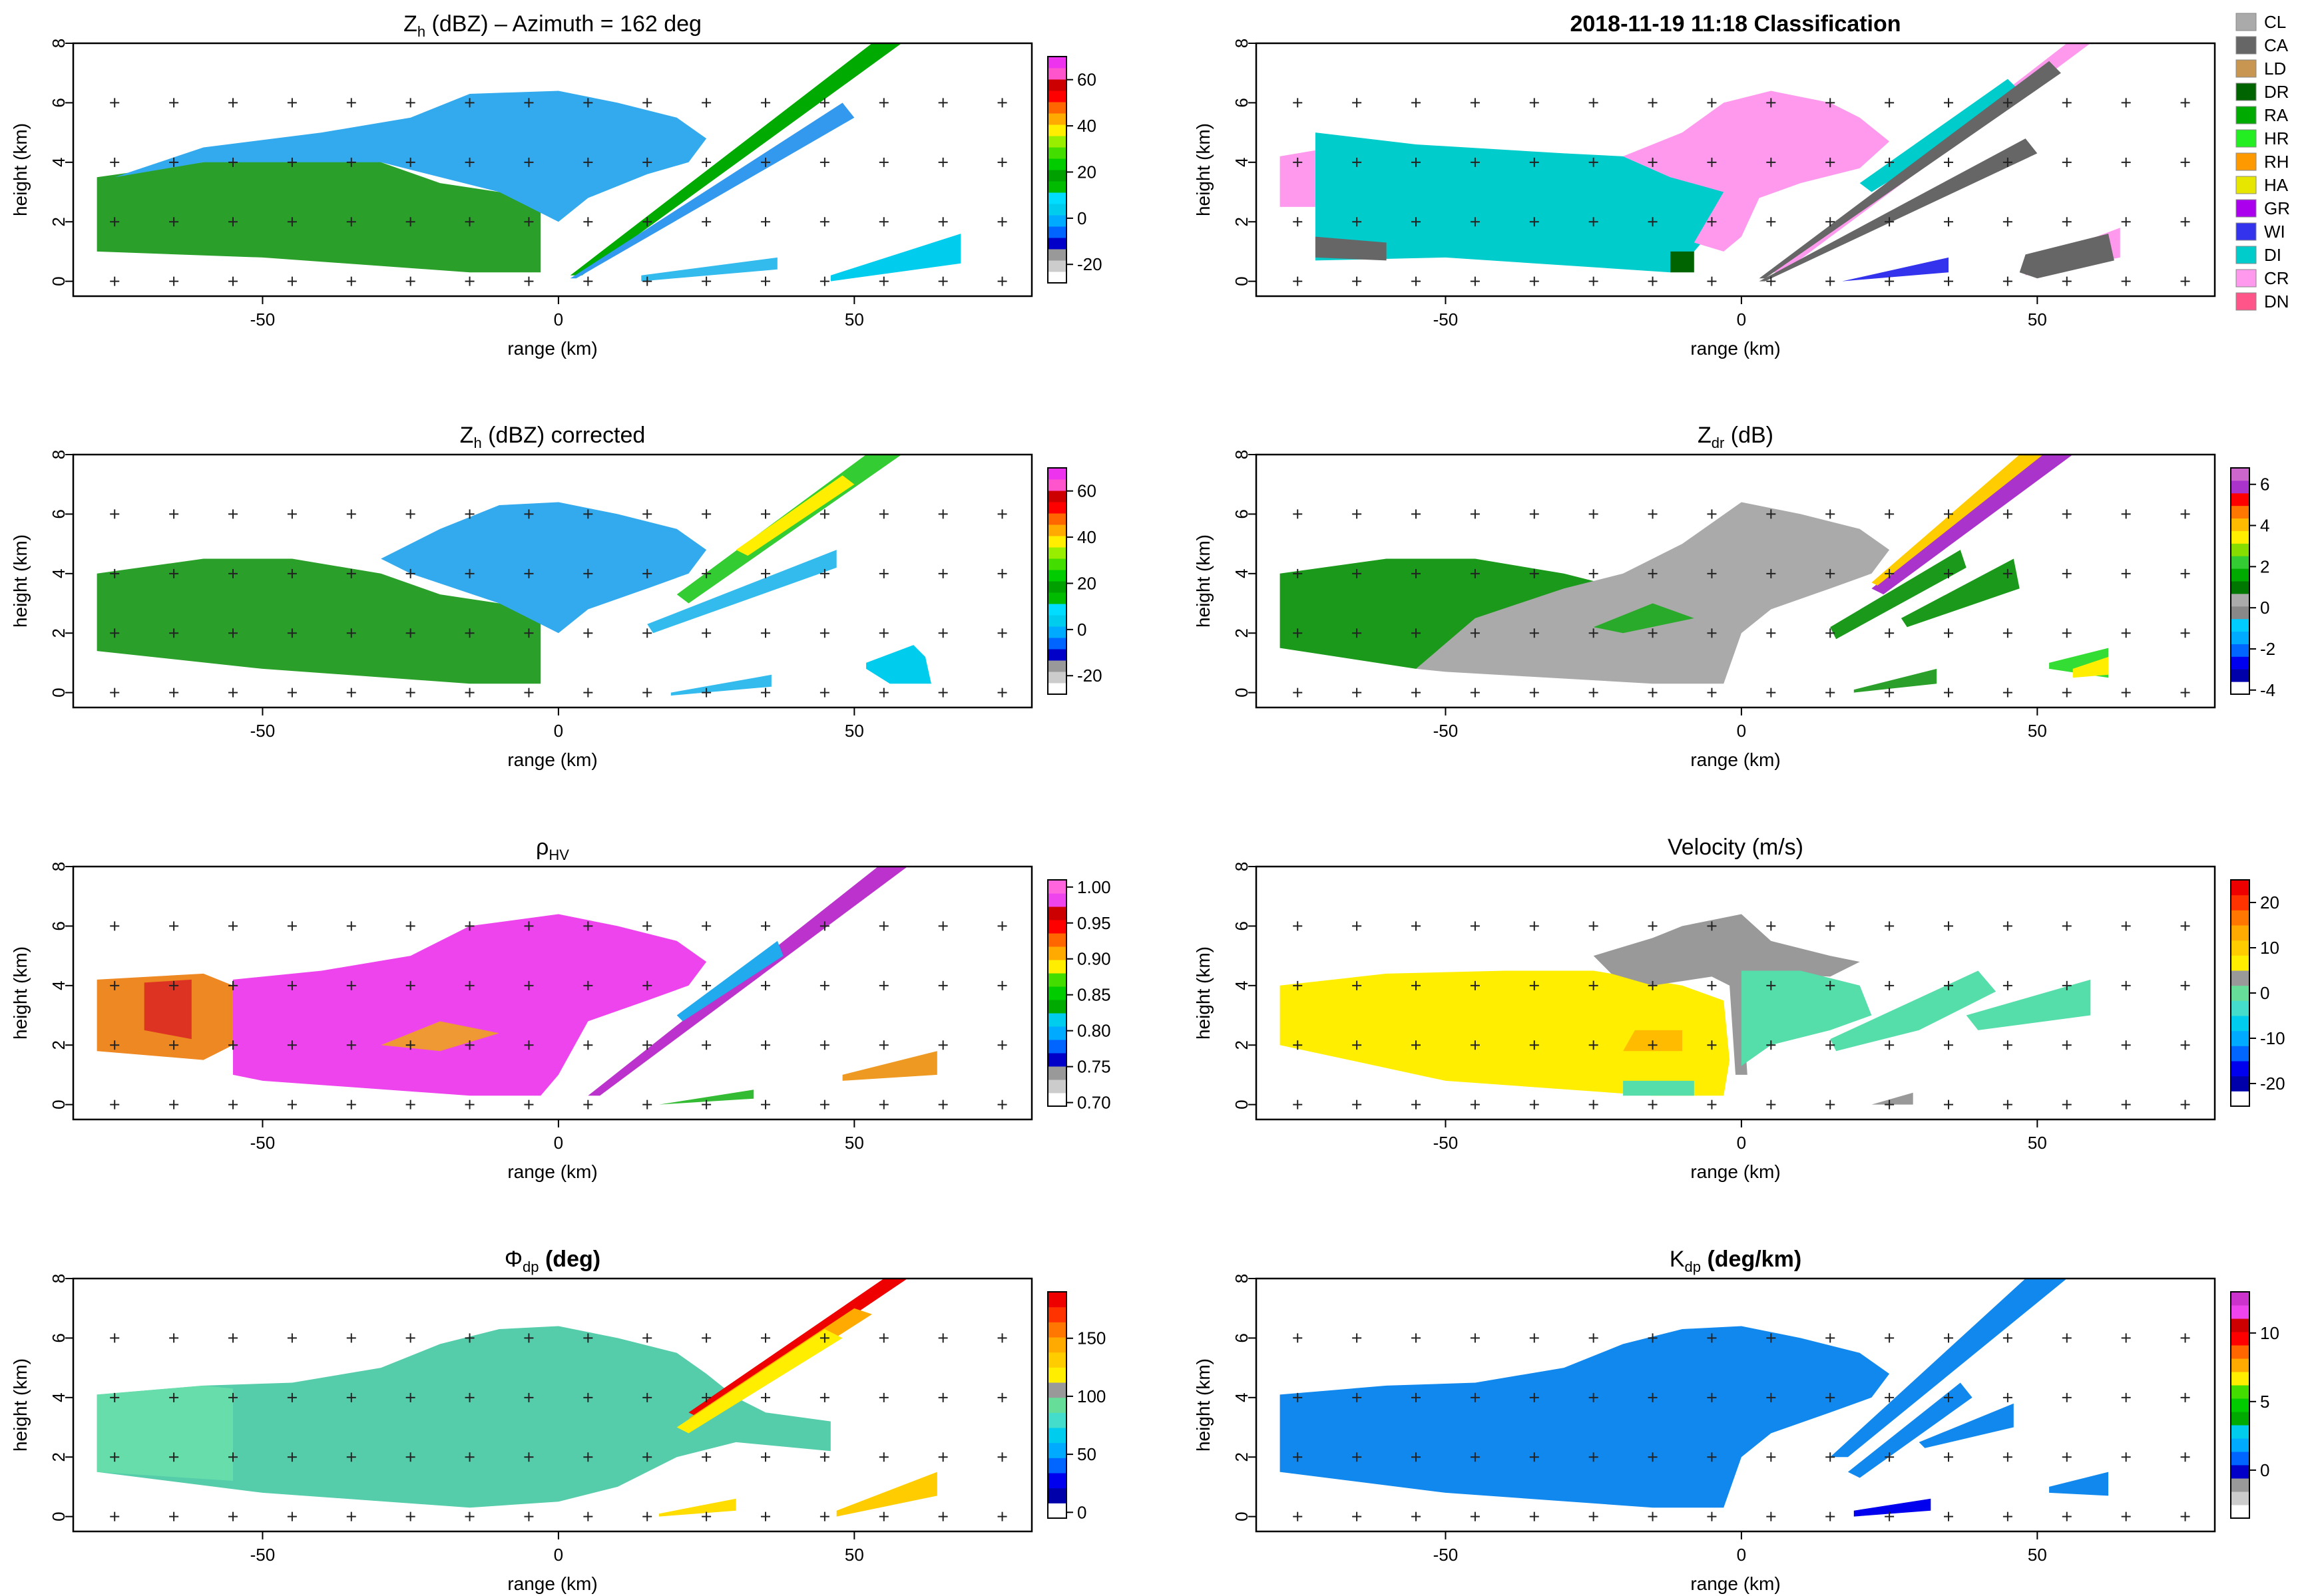  I want to click on colorbar-tick-label: 6, so click(2265, 485).